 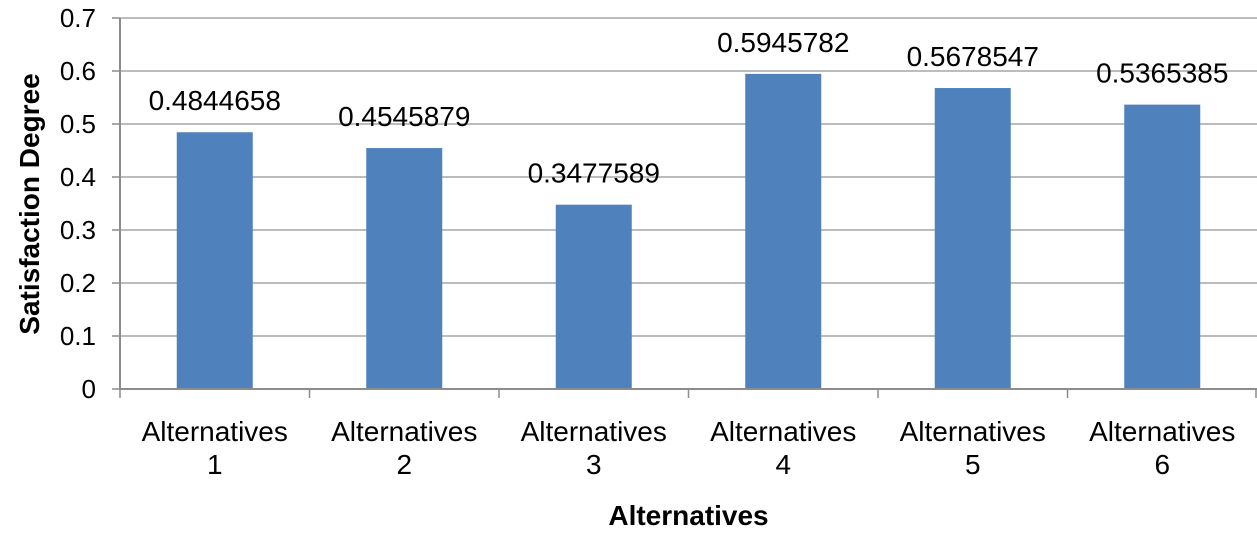 I want to click on data-label: 0.5945782, so click(x=783, y=42).